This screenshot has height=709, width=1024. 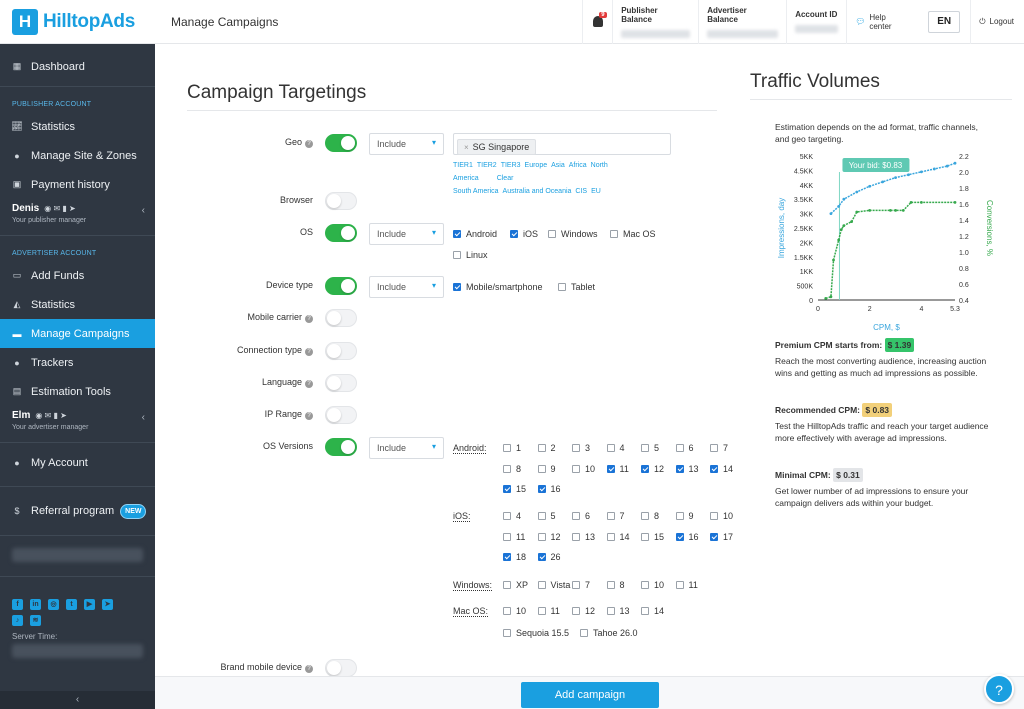 What do you see at coordinates (497, 147) in the screenshot?
I see `geo-chip: × SG Singapore` at bounding box center [497, 147].